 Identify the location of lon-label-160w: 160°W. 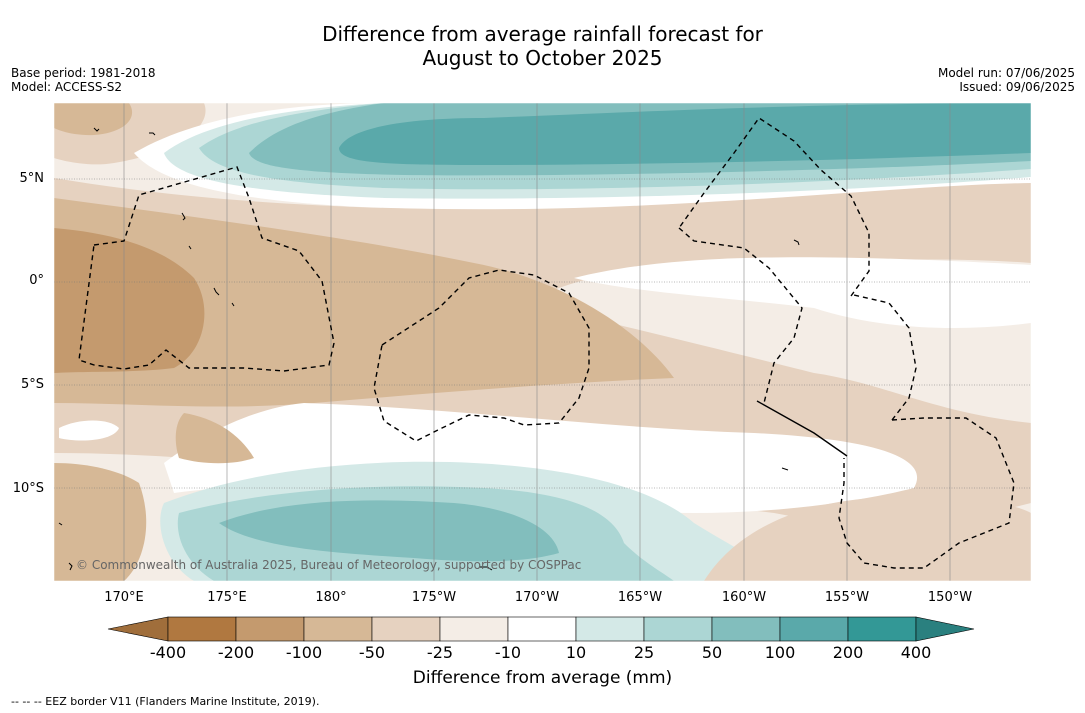
(744, 597).